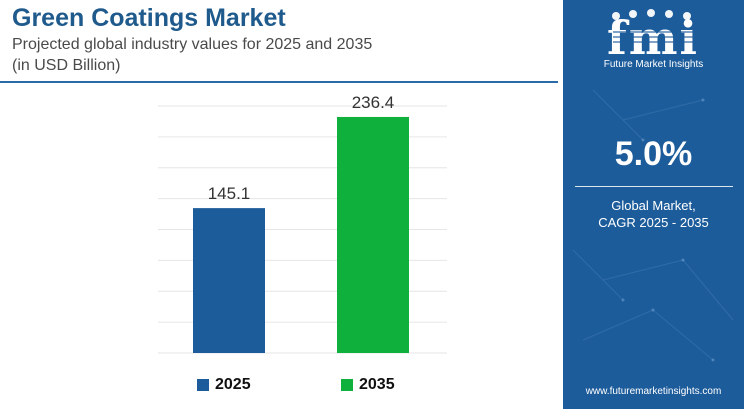 The image size is (744, 409). I want to click on legend-swatch-2025, so click(203, 385).